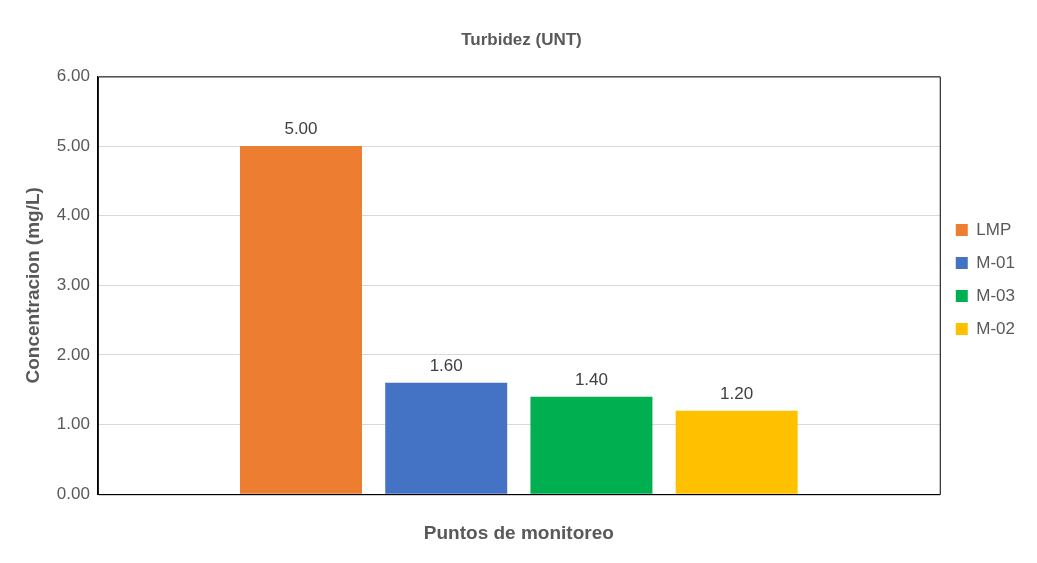 This screenshot has width=1037, height=563. I want to click on data-label: 5.00, so click(301, 129).